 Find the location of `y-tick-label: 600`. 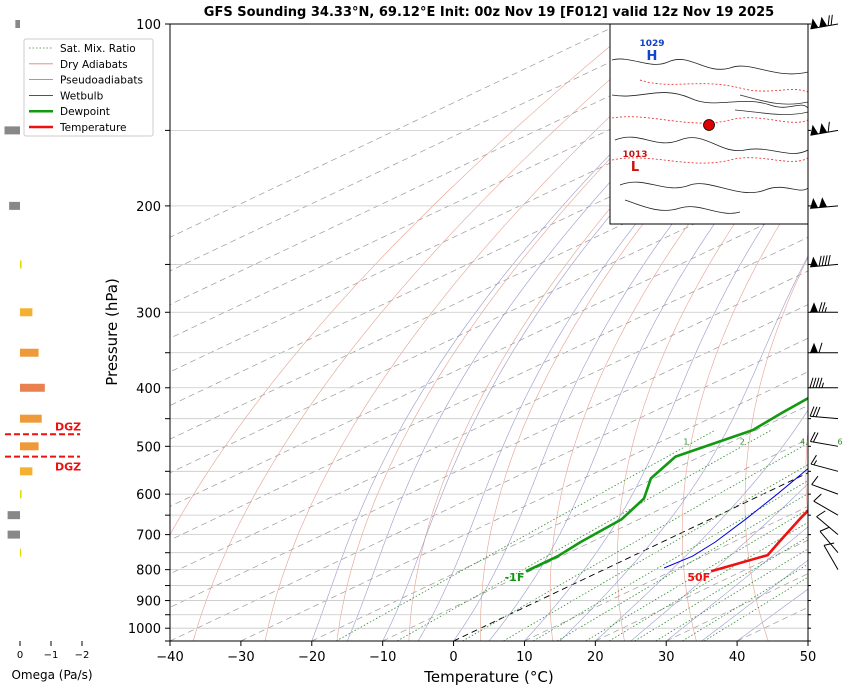

y-tick-label: 600 is located at coordinates (148, 495).